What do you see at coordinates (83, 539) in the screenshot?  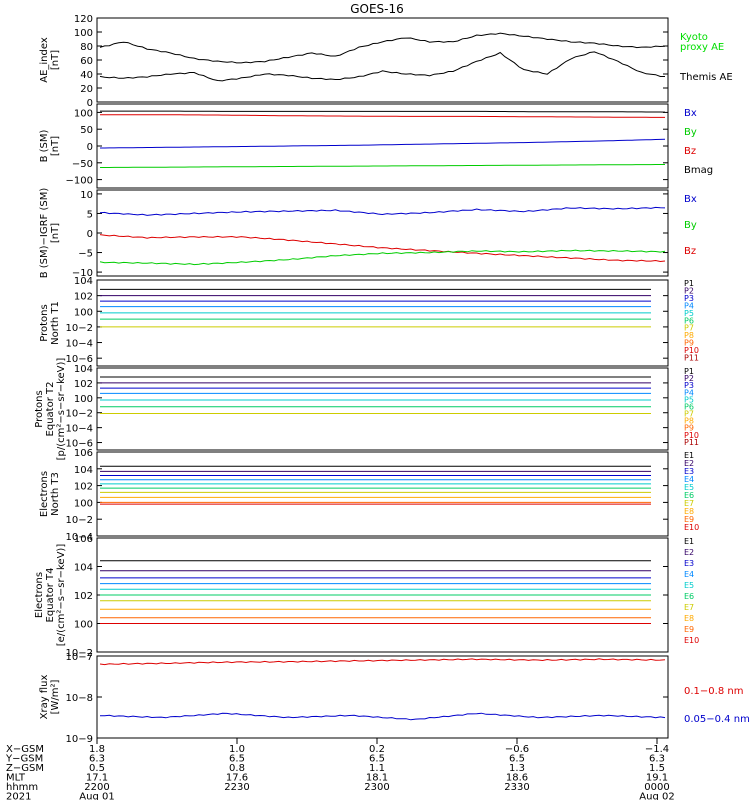 I see `y-tick-label: 106` at bounding box center [83, 539].